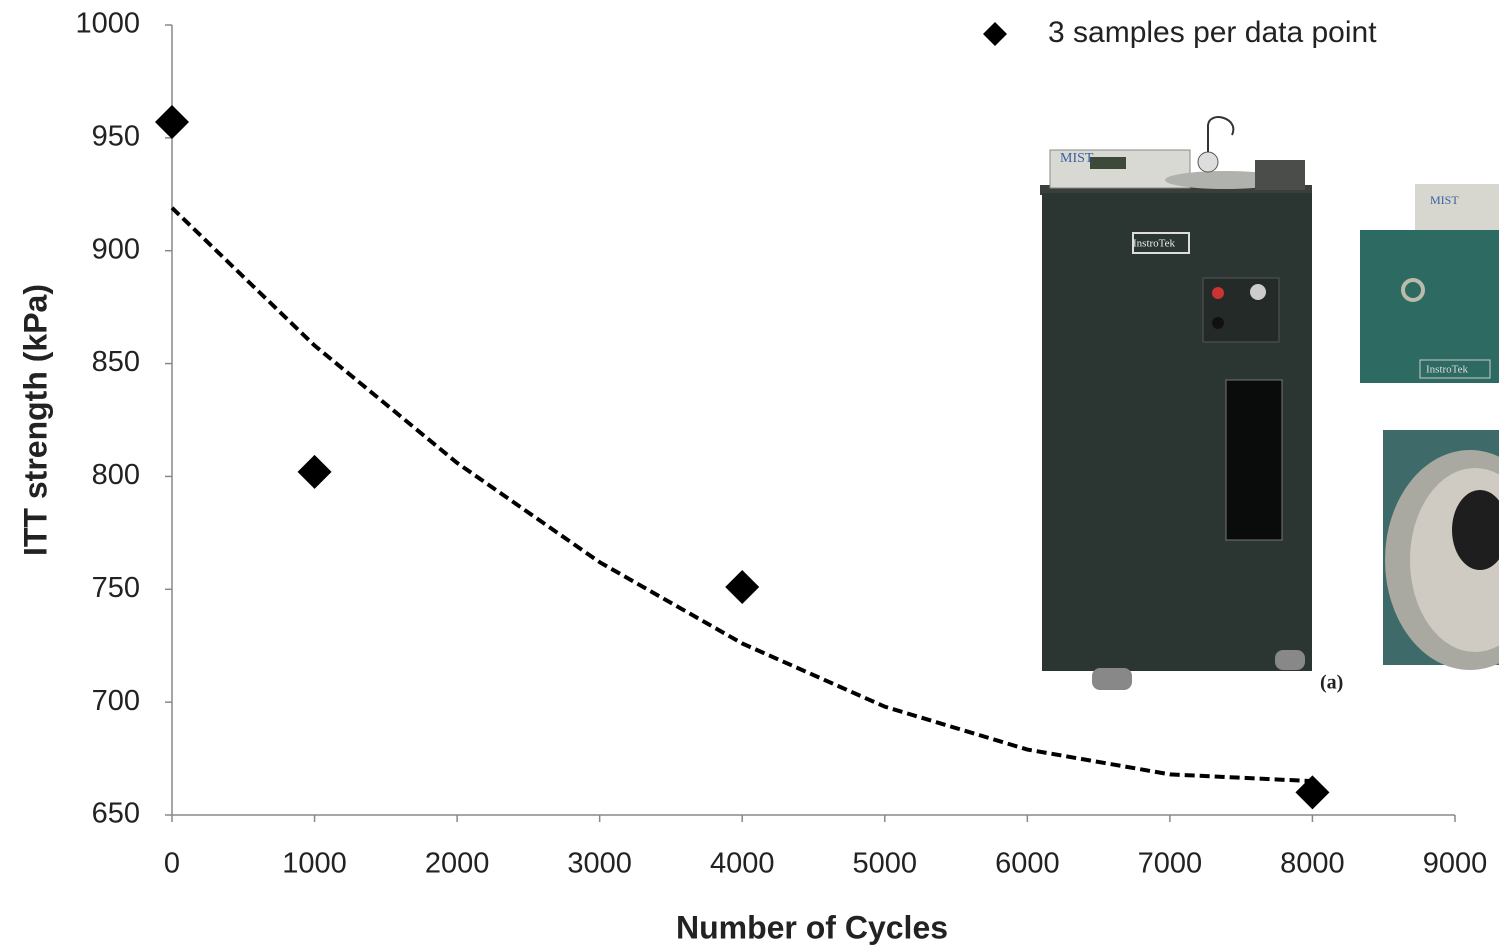 Image resolution: width=1499 pixels, height=952 pixels. What do you see at coordinates (1218, 293) in the screenshot?
I see `switch` at bounding box center [1218, 293].